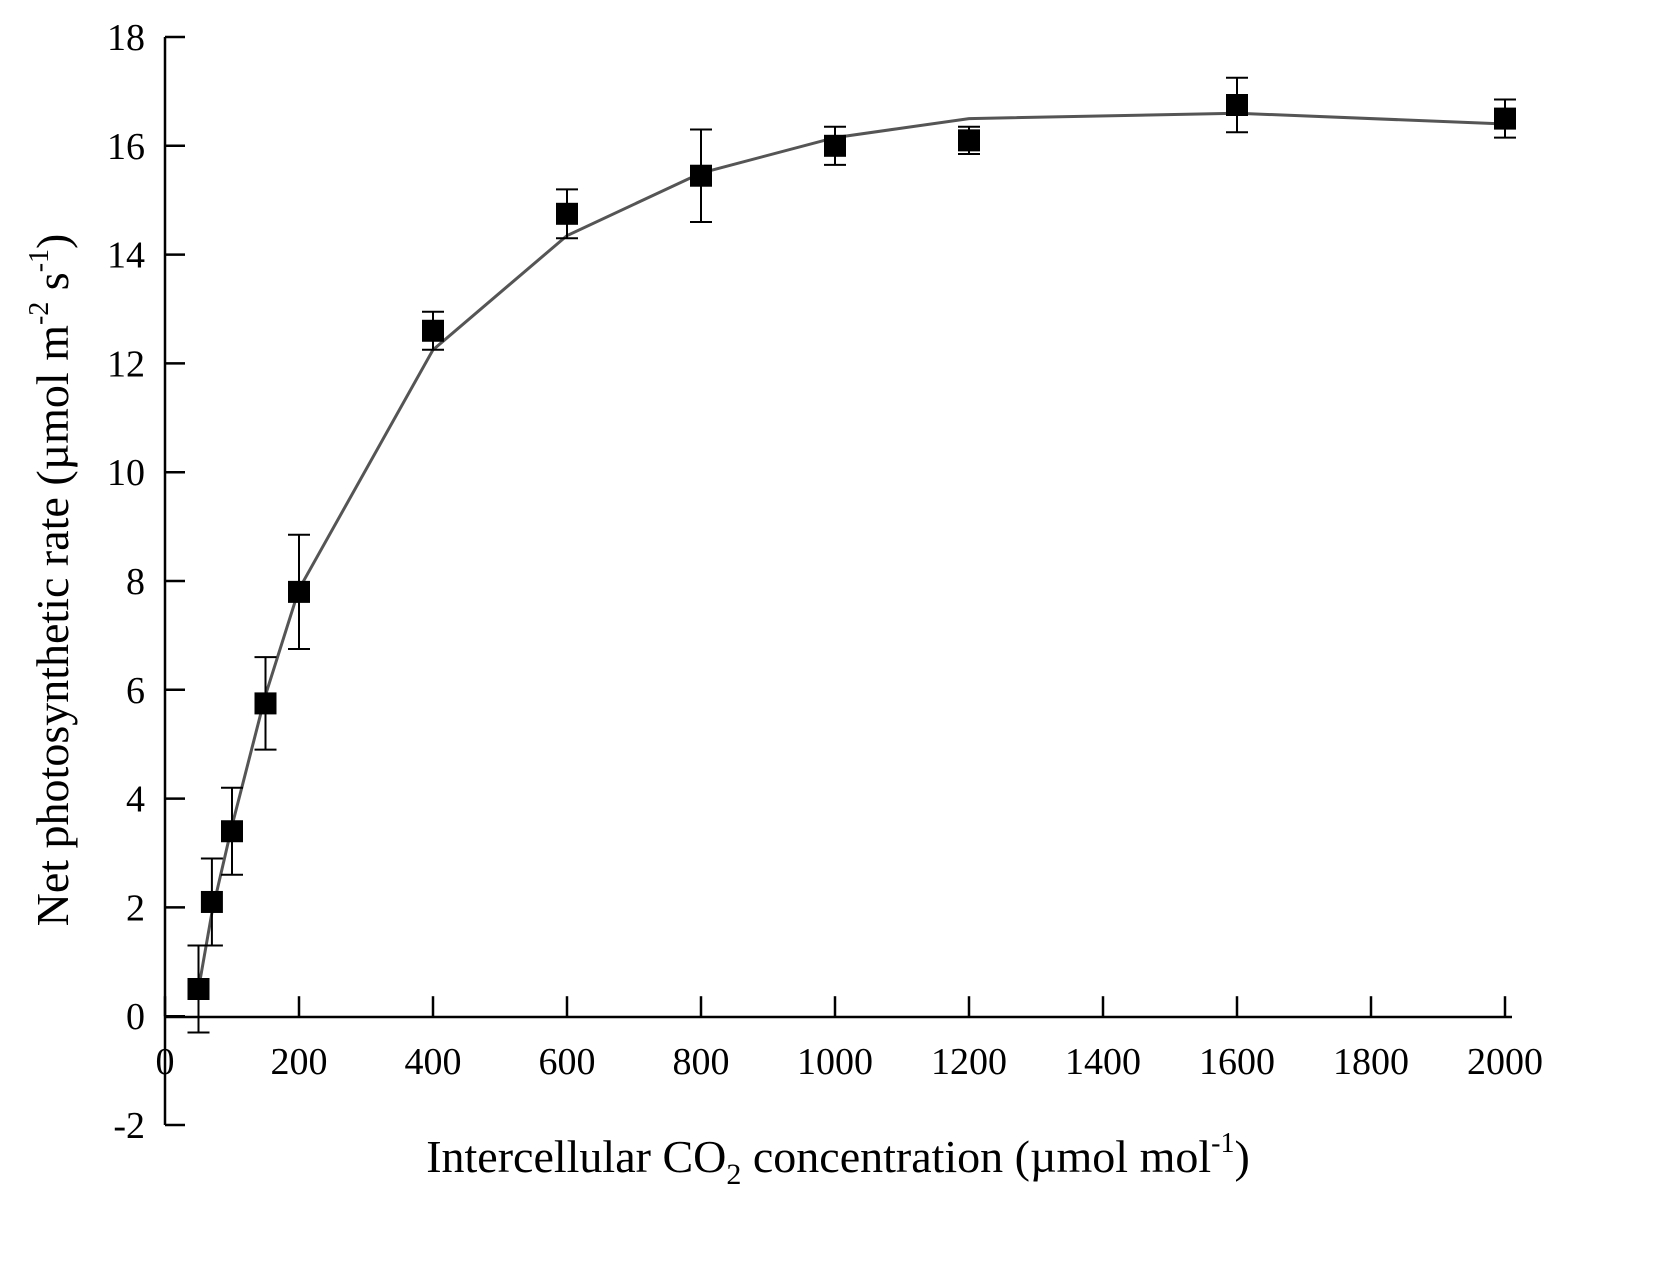 The width and height of the screenshot is (1653, 1271). I want to click on y-tick-label-7: 12, so click(126, 364).